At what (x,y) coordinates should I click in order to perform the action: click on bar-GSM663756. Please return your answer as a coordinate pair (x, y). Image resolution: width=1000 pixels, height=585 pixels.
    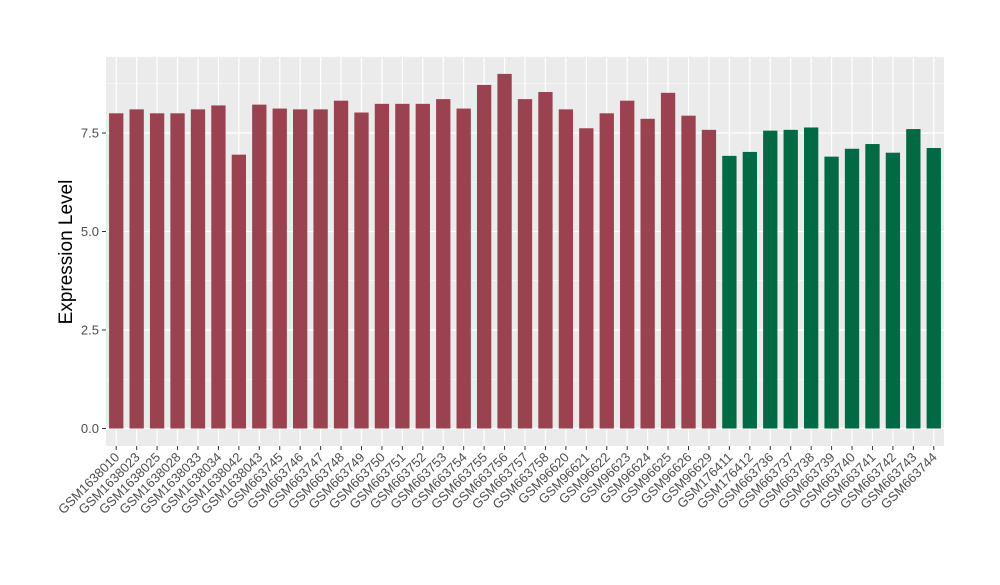
    Looking at the image, I should click on (504, 251).